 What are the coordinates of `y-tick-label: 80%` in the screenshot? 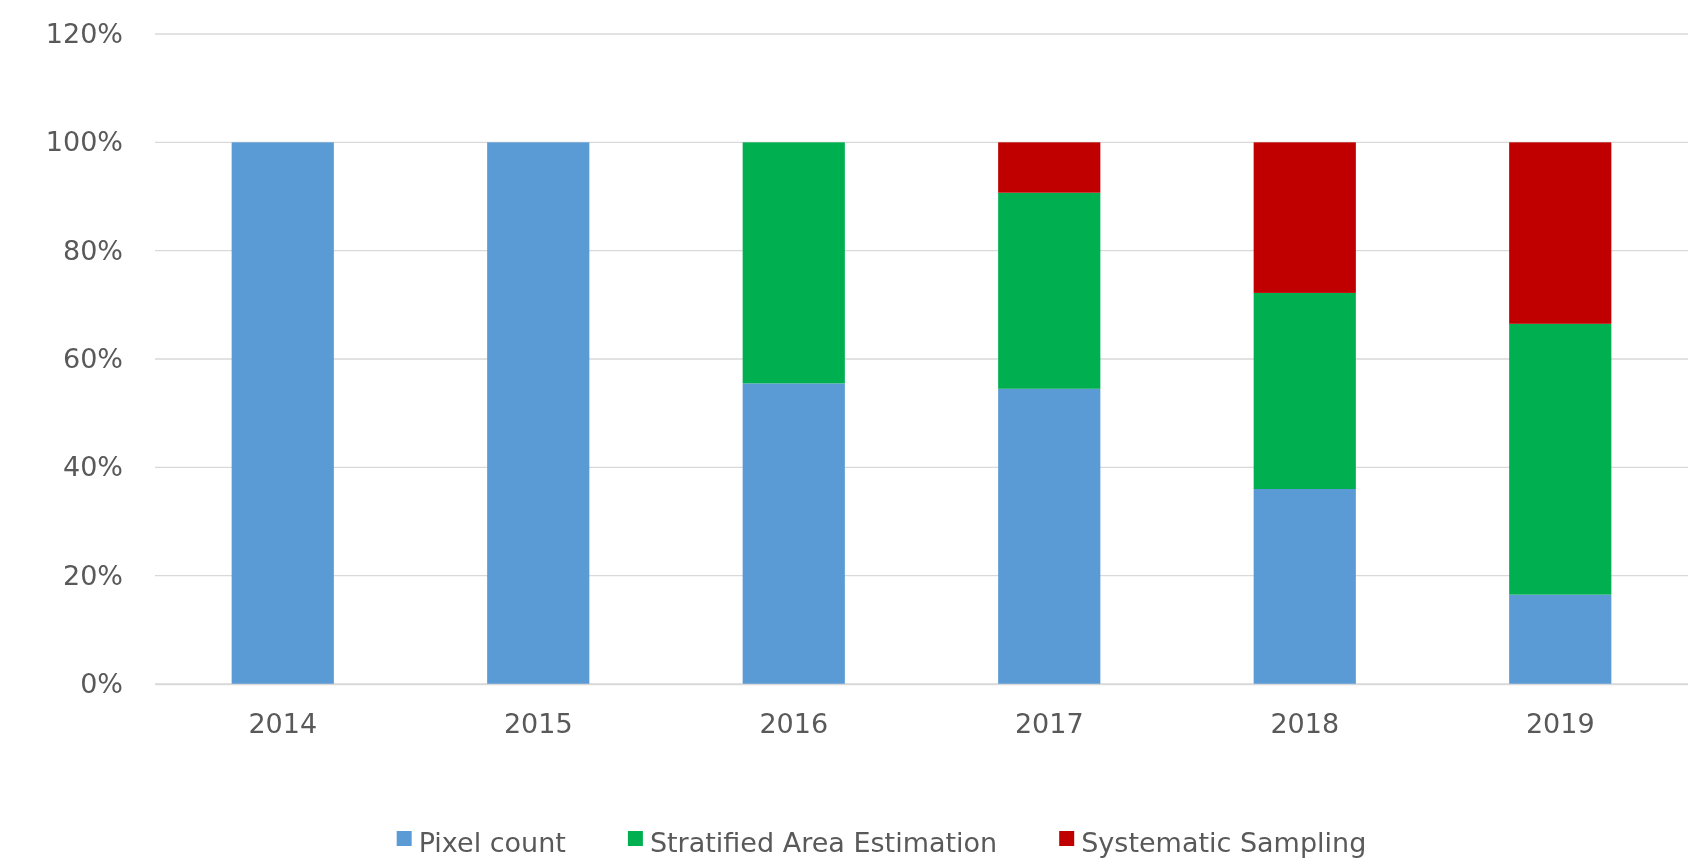 It's located at (92, 250).